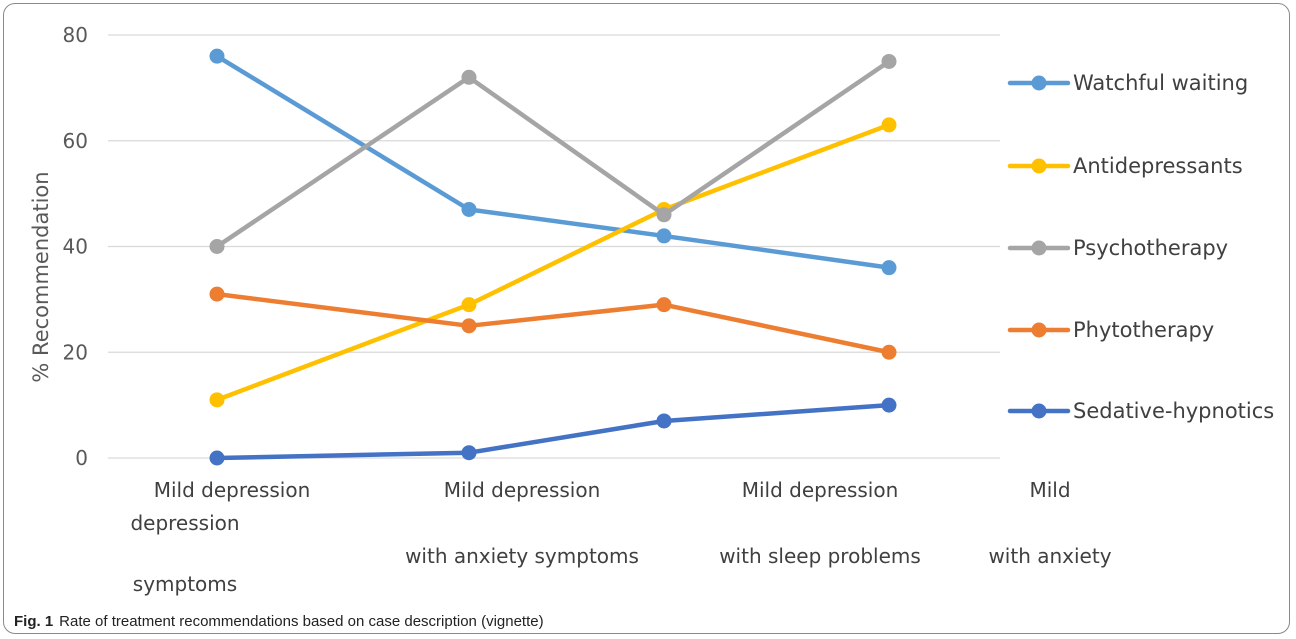 This screenshot has height=639, width=1296. I want to click on x-category-label: with anxiety symptoms, so click(522, 556).